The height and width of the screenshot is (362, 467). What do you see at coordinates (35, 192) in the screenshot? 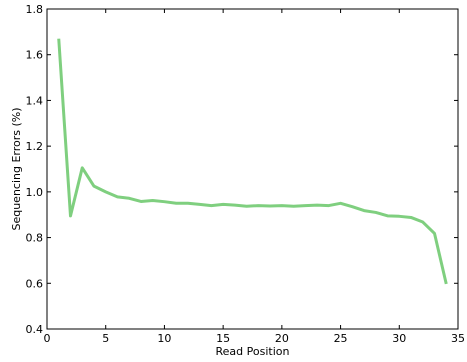
I see `y-tick-label: 1.0` at bounding box center [35, 192].